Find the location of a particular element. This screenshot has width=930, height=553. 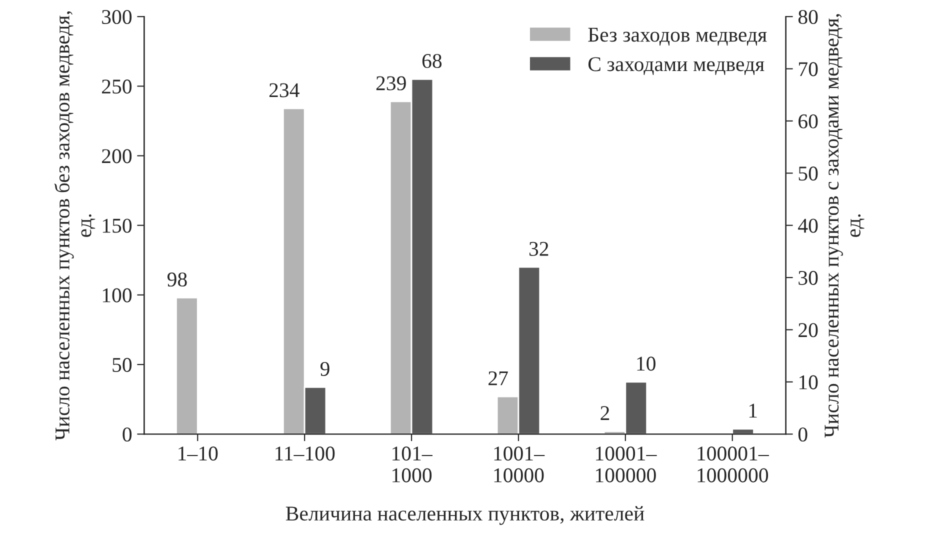

y-axis-title: Число населенных пунктов без заходов медведя, ед. is located at coordinates (75, 225).